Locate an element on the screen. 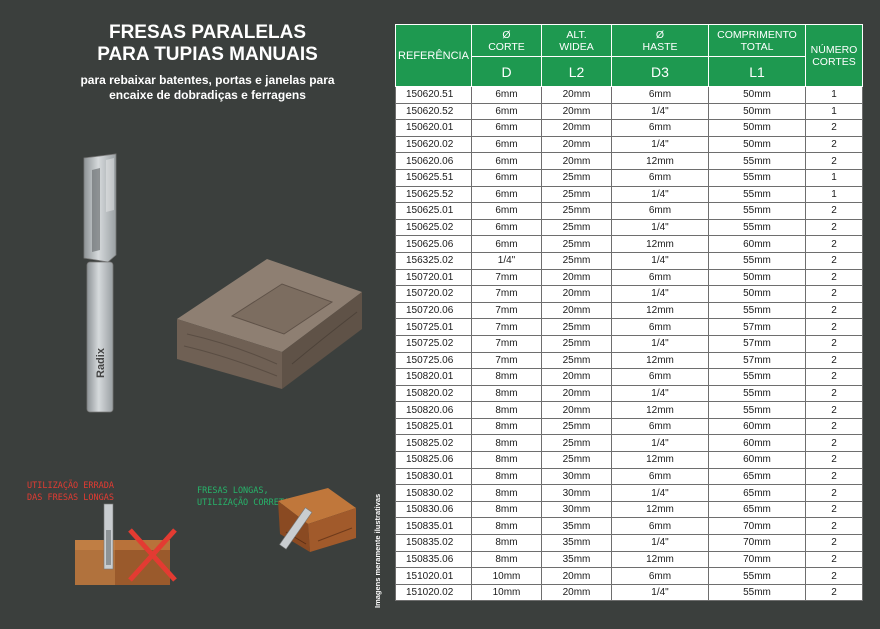  table-cell: 150625.01 is located at coordinates (433, 211).